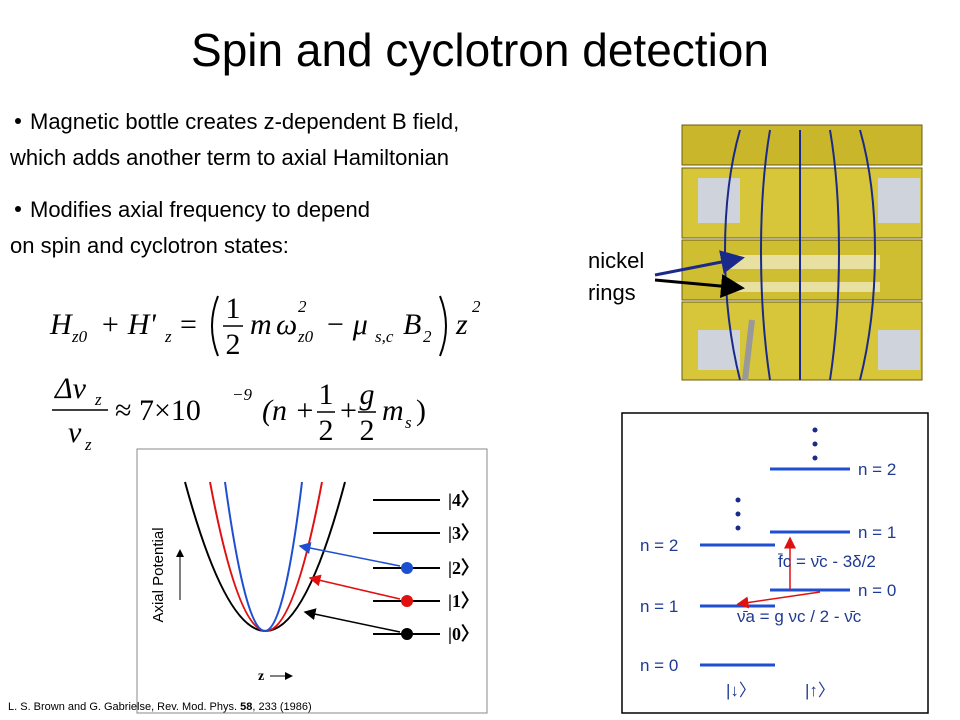 The image size is (960, 720). I want to click on eq-symbol: z, so click(461, 324).